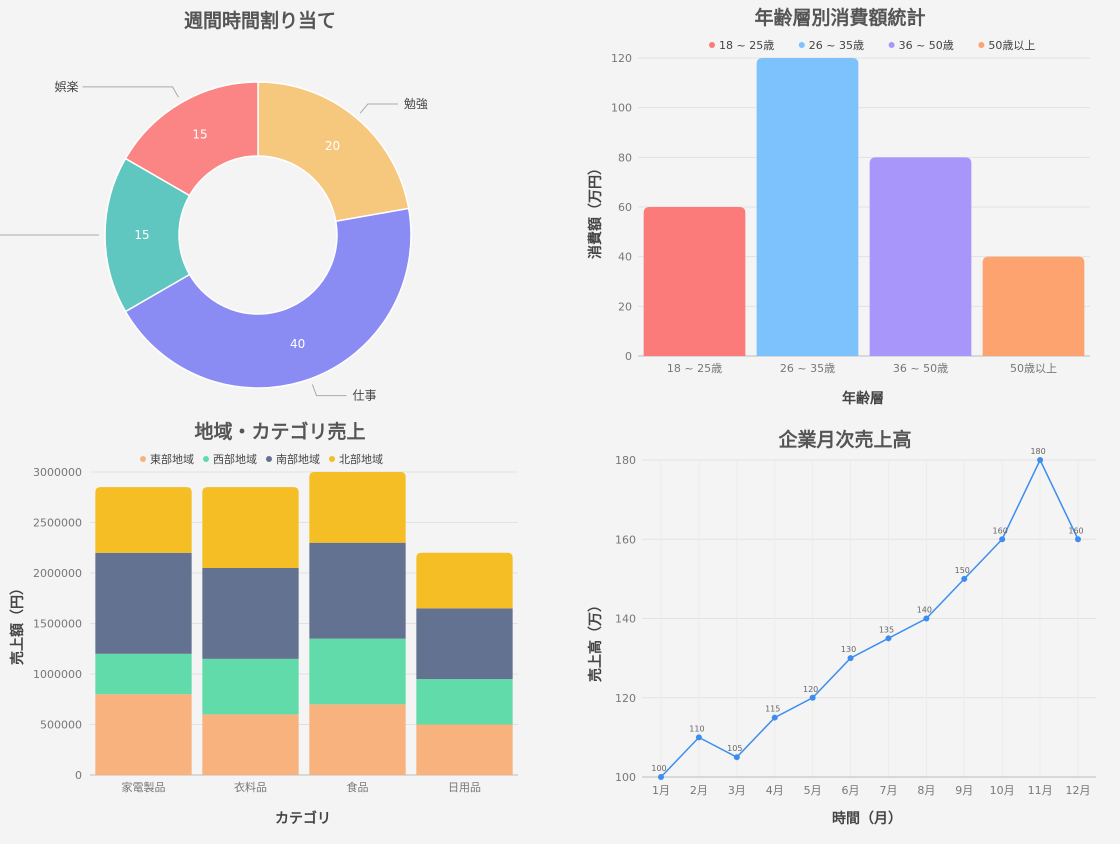 The width and height of the screenshot is (1120, 844). Describe the element at coordinates (863, 398) in the screenshot. I see `age-x-axis-title: 年齢層` at that location.